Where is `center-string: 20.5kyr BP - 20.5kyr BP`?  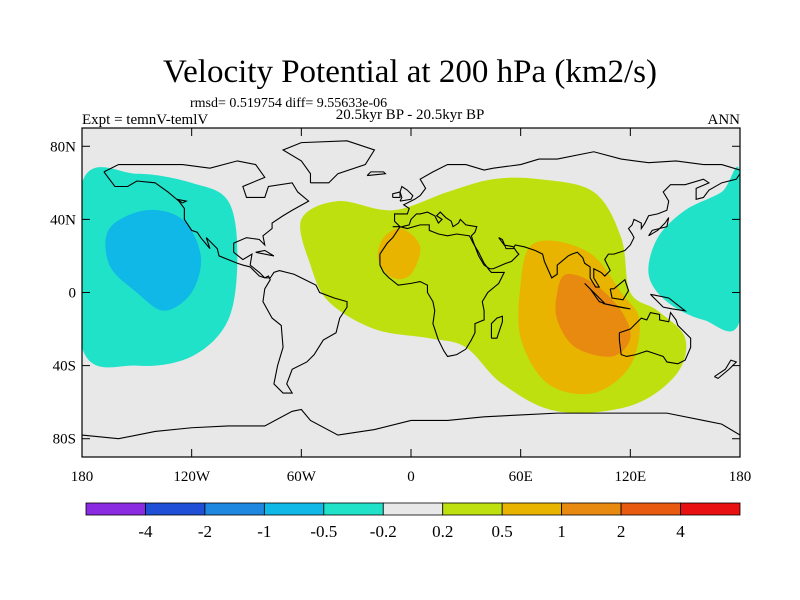 center-string: 20.5kyr BP - 20.5kyr BP is located at coordinates (410, 115).